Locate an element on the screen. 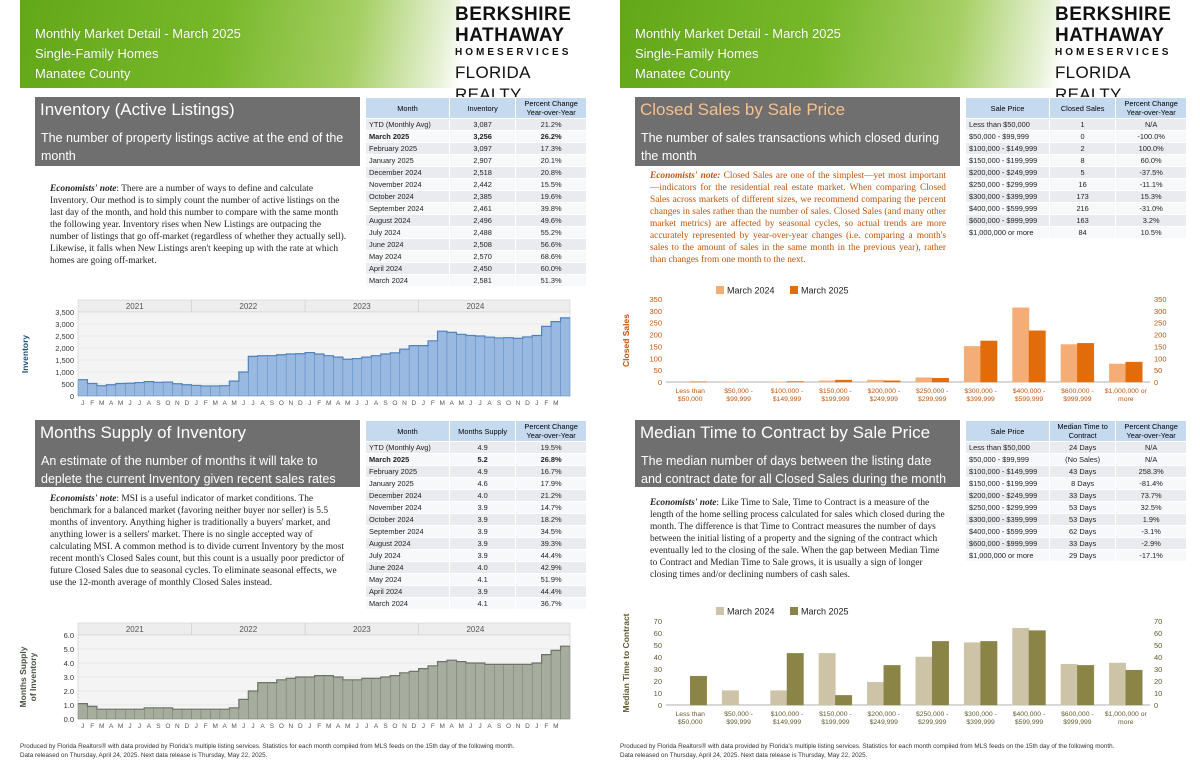 The width and height of the screenshot is (1200, 776). table-row: May 2024 4.1 51.9% is located at coordinates (476, 579).